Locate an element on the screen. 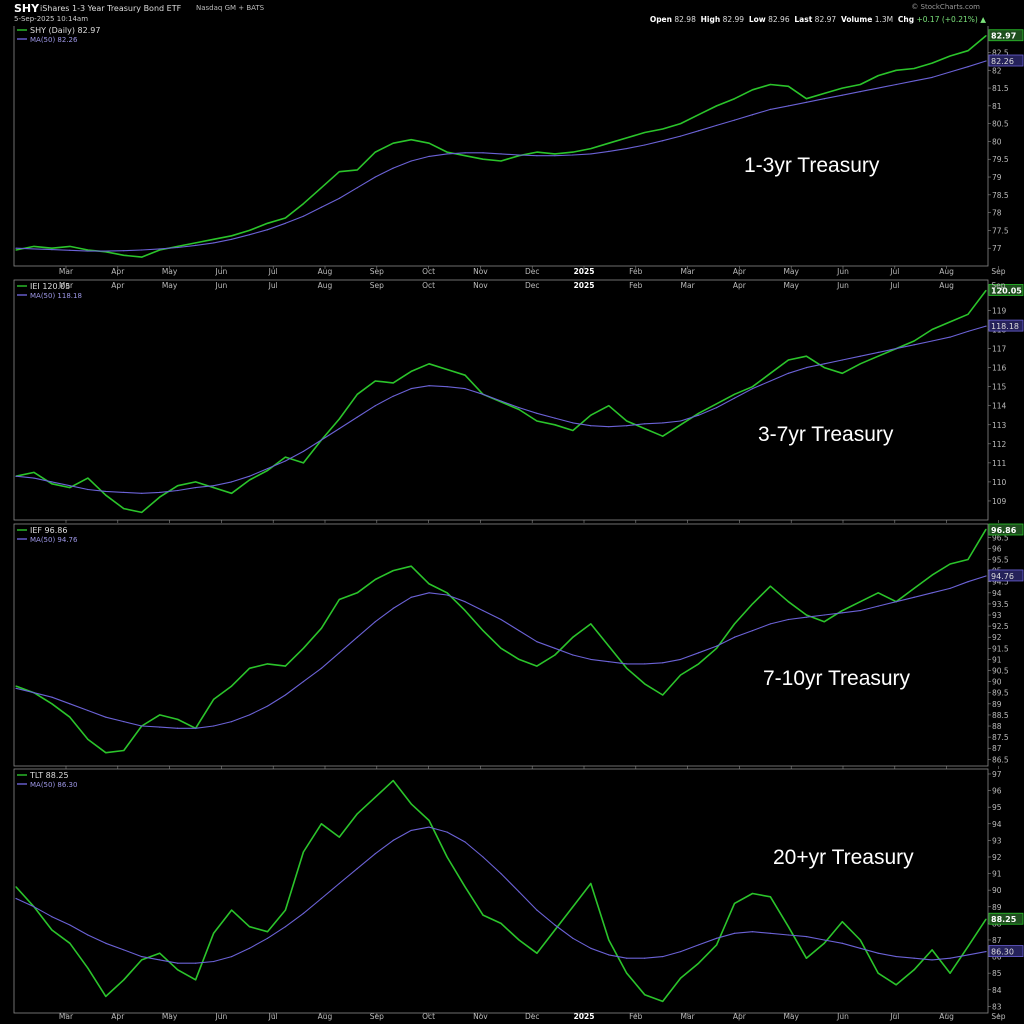  x-axis-label: Aug is located at coordinates (325, 271).